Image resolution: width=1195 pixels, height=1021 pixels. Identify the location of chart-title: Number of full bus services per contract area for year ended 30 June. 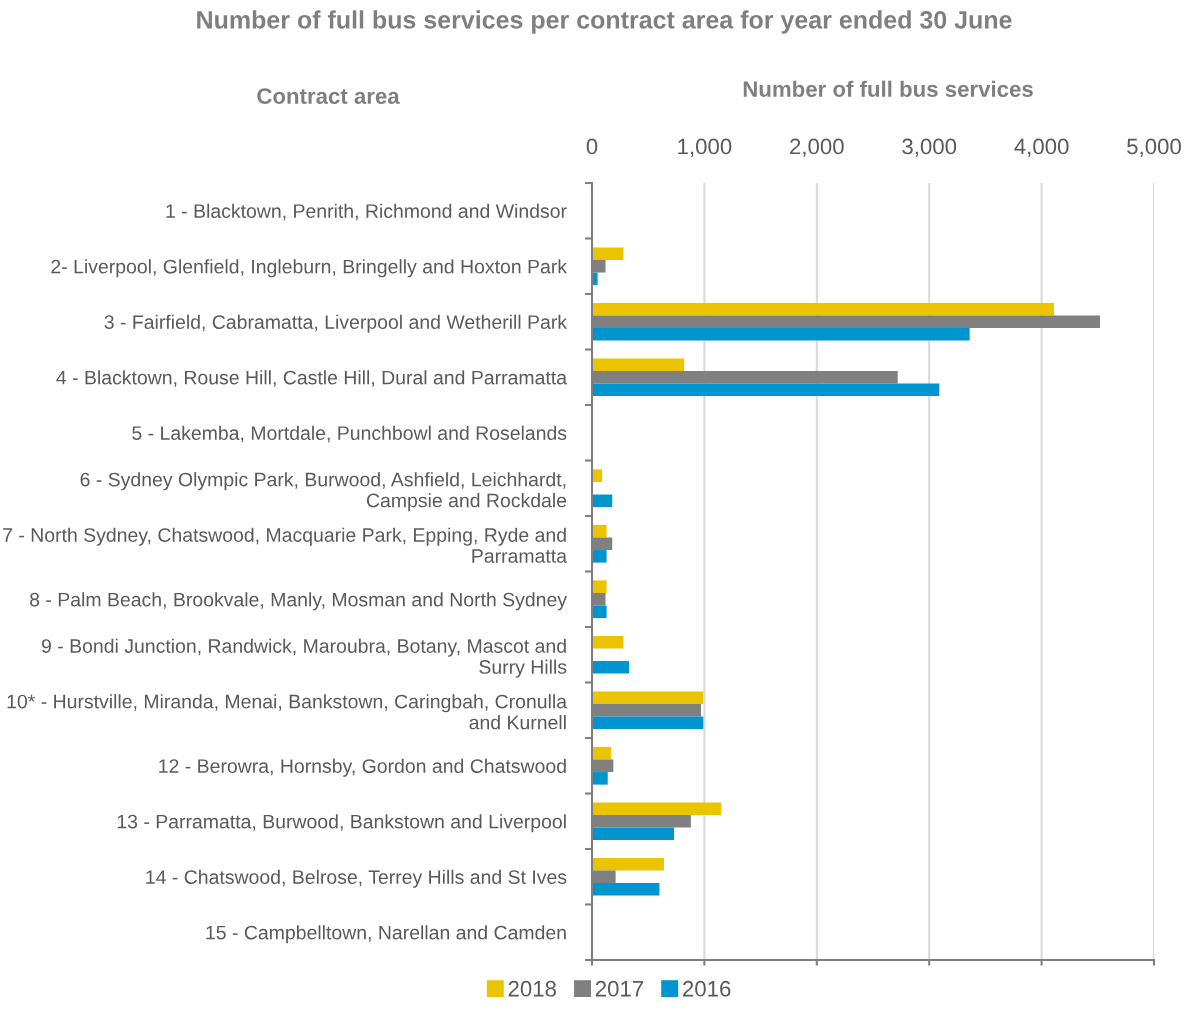
(604, 22).